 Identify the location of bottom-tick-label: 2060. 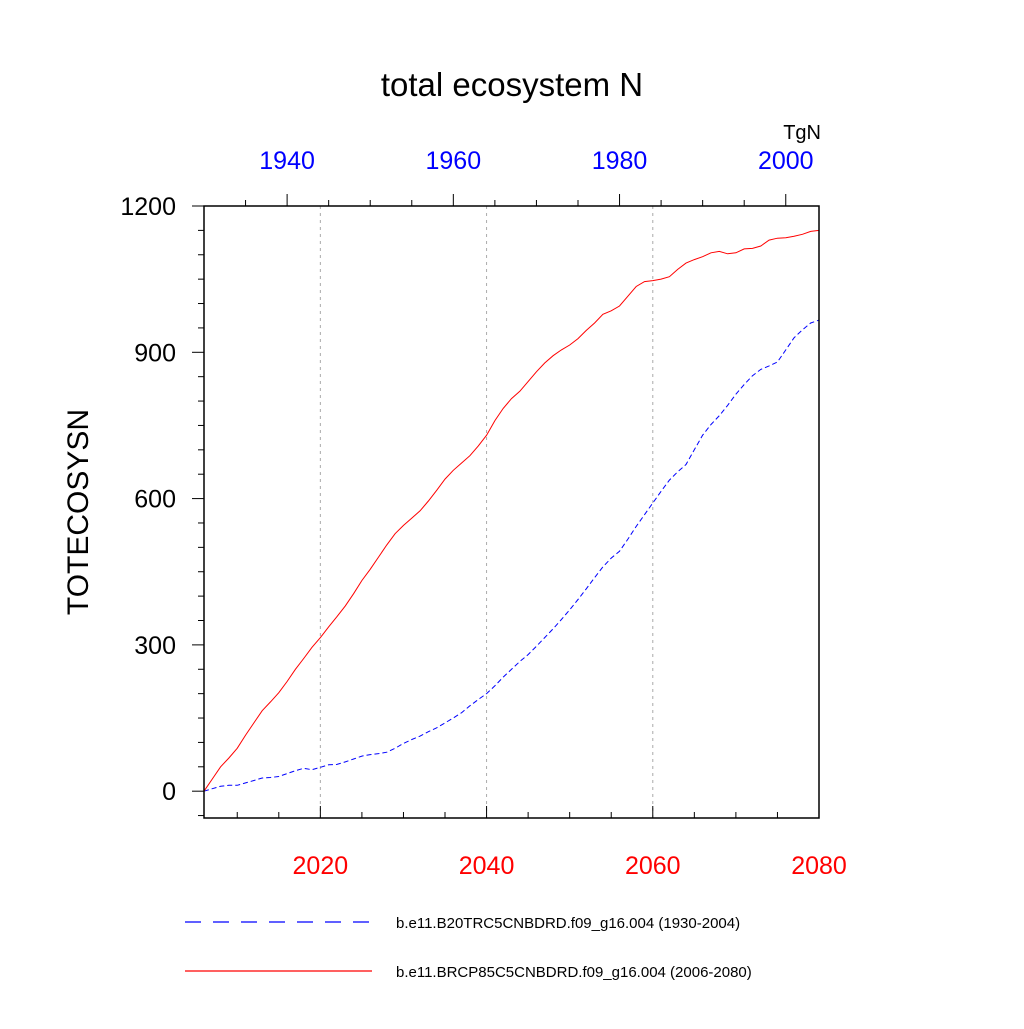
(653, 866).